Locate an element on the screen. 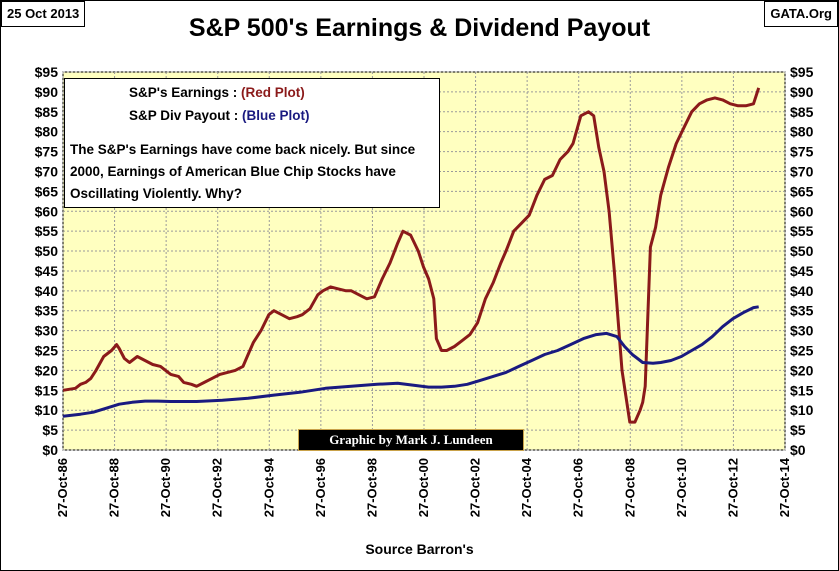 This screenshot has width=839, height=571. y-tick-label-right: $65 is located at coordinates (802, 191).